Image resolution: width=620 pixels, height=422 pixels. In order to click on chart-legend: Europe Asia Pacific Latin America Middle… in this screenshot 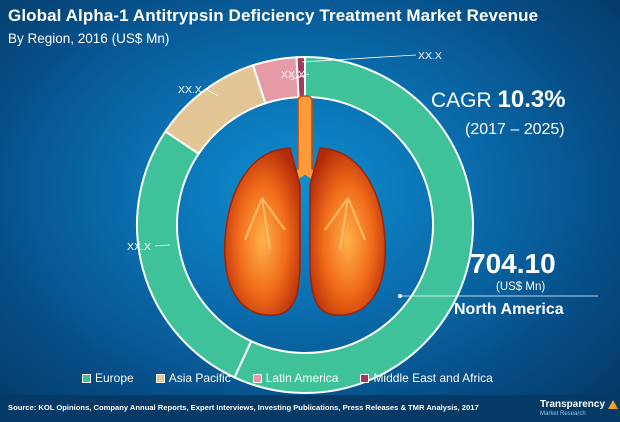, I will do `click(287, 378)`.